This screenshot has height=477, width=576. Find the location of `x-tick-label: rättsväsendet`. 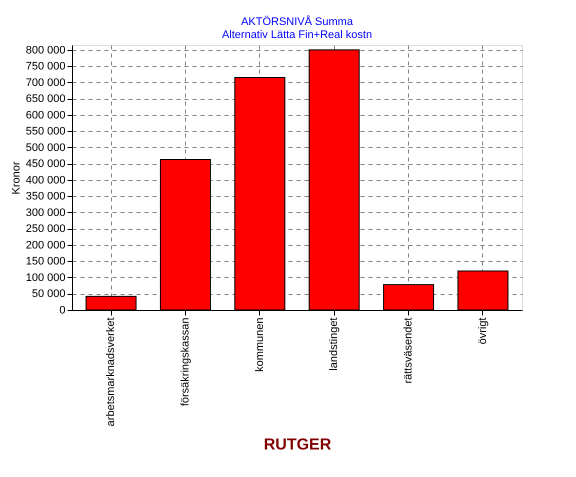

x-tick-label: rättsväsendet is located at coordinates (408, 351).